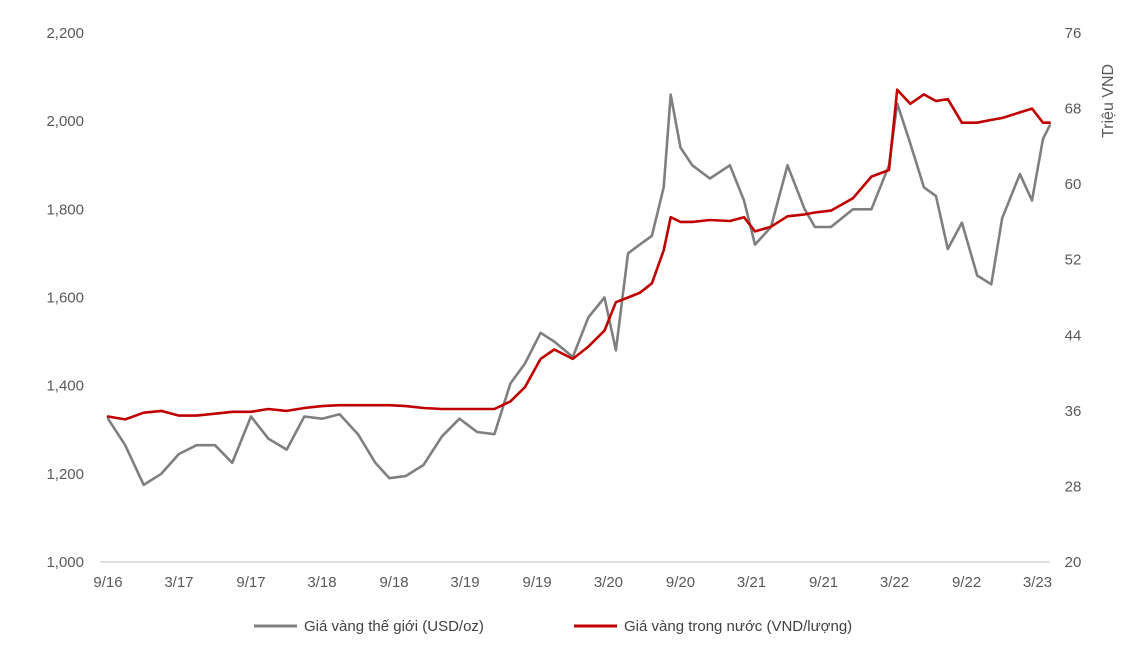  I want to click on right-y-tick-label: 68, so click(1073, 109).